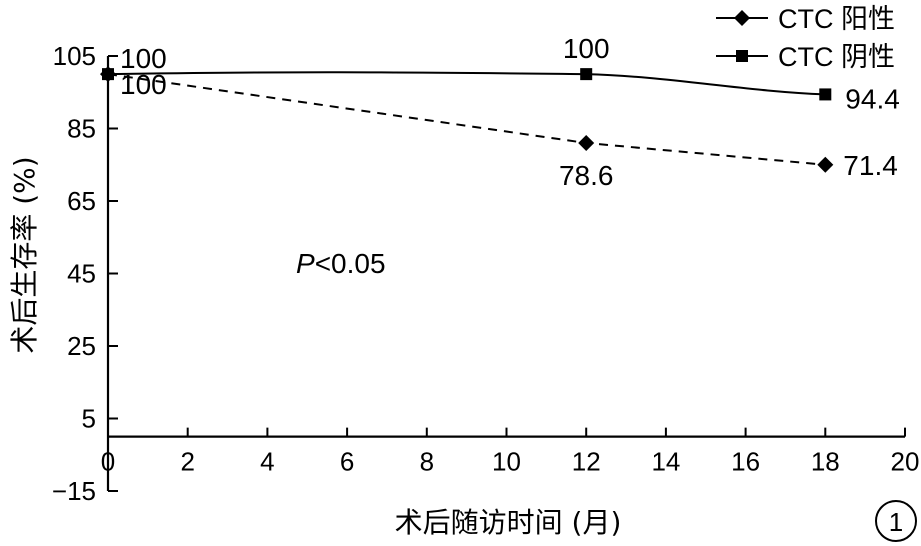 This screenshot has width=921, height=546. I want to click on data-label: 71.4, so click(870, 165).